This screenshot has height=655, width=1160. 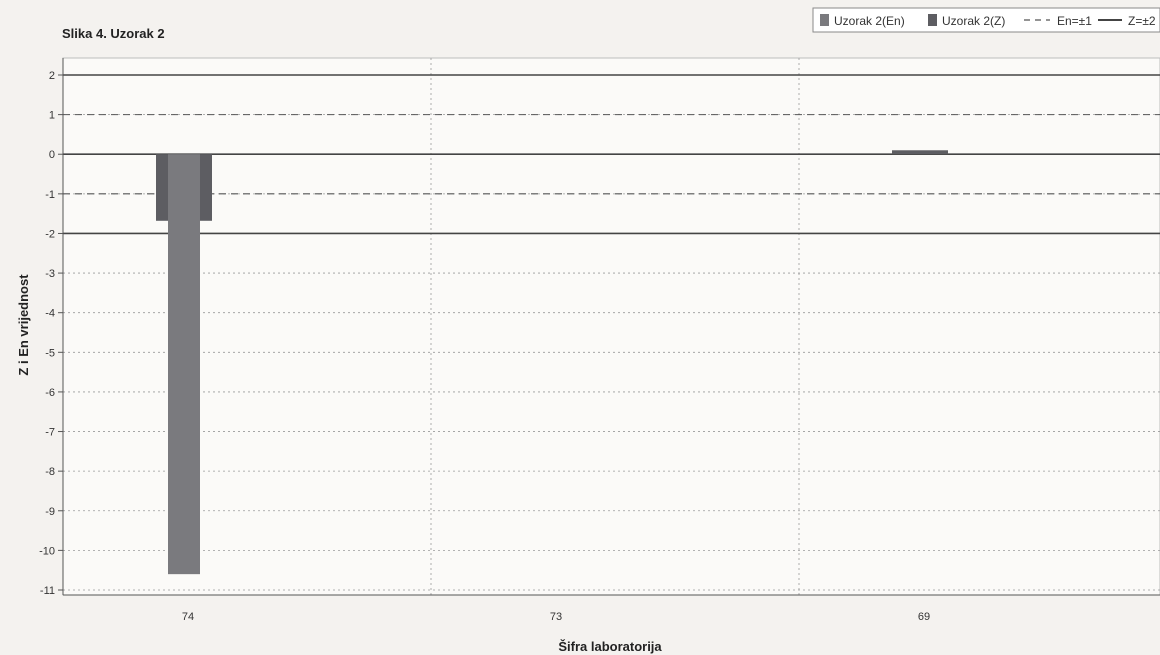 What do you see at coordinates (50, 314) in the screenshot?
I see `y-tick-label: -4` at bounding box center [50, 314].